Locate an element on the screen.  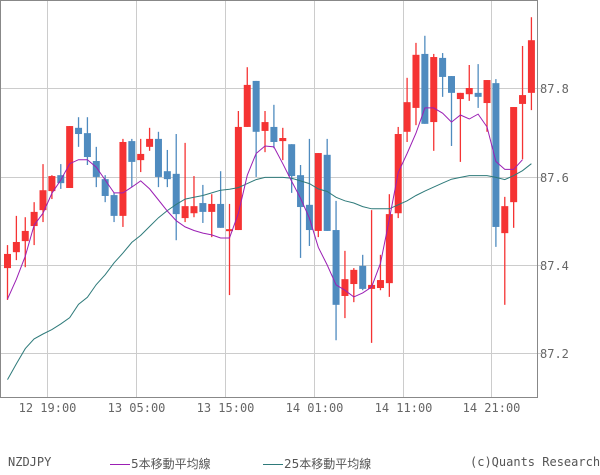
legend-ma5-label: 5本移動平均線 is located at coordinates (171, 464).